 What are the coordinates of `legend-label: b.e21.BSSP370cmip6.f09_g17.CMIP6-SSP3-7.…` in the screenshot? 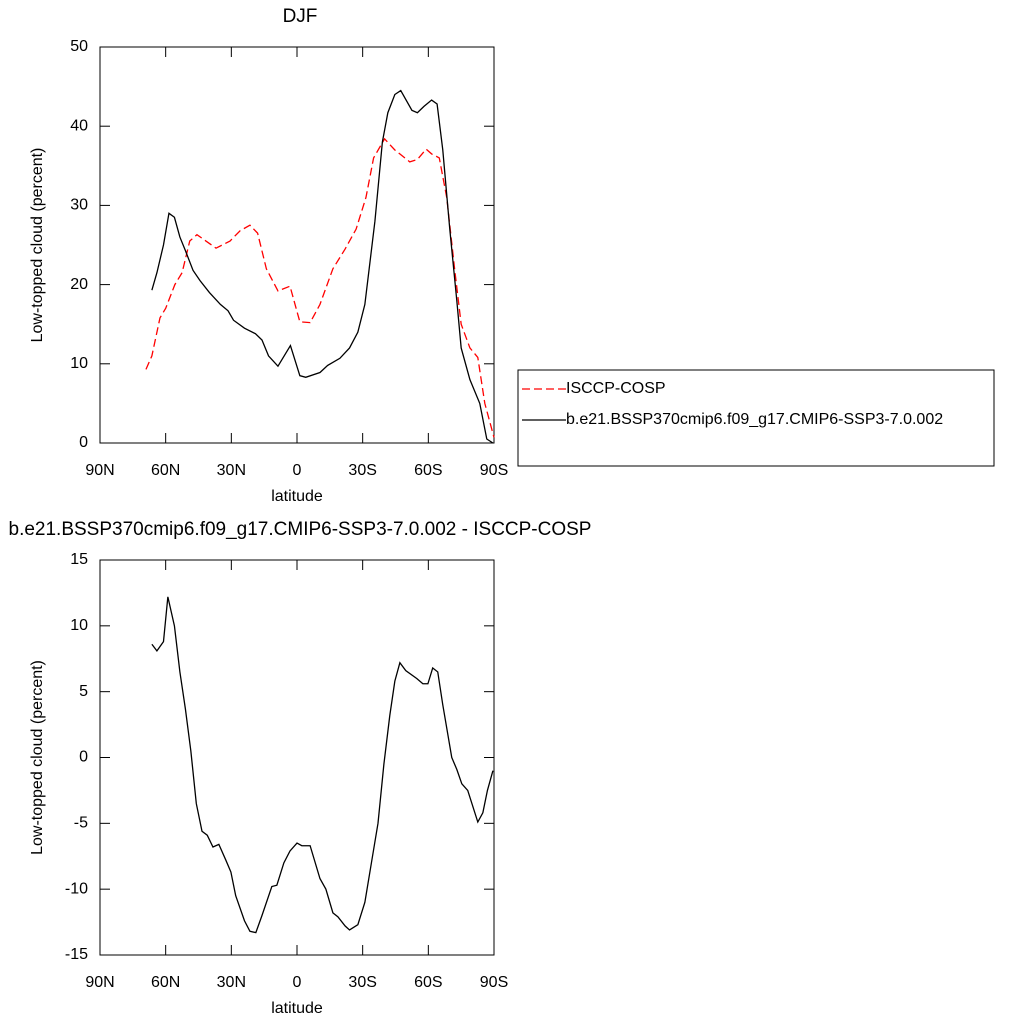 It's located at (754, 419).